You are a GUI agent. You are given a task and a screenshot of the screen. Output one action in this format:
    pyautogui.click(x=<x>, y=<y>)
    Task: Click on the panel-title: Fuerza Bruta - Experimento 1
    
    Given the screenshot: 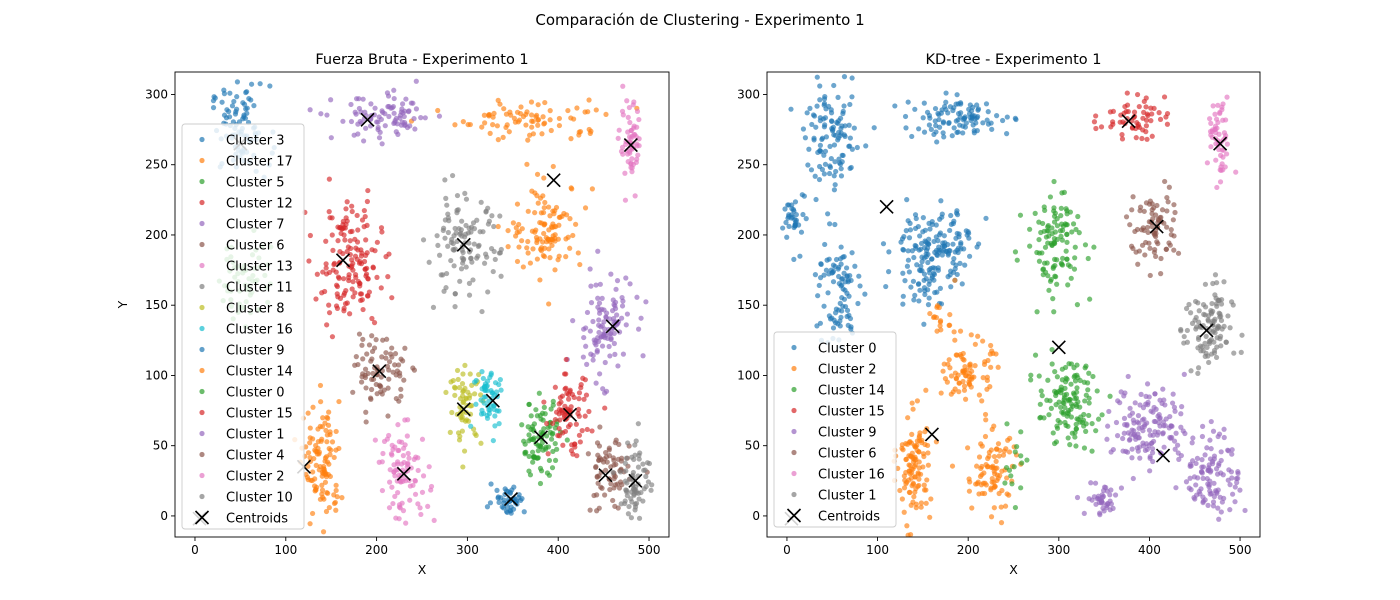 What is the action you would take?
    pyautogui.click(x=421, y=60)
    